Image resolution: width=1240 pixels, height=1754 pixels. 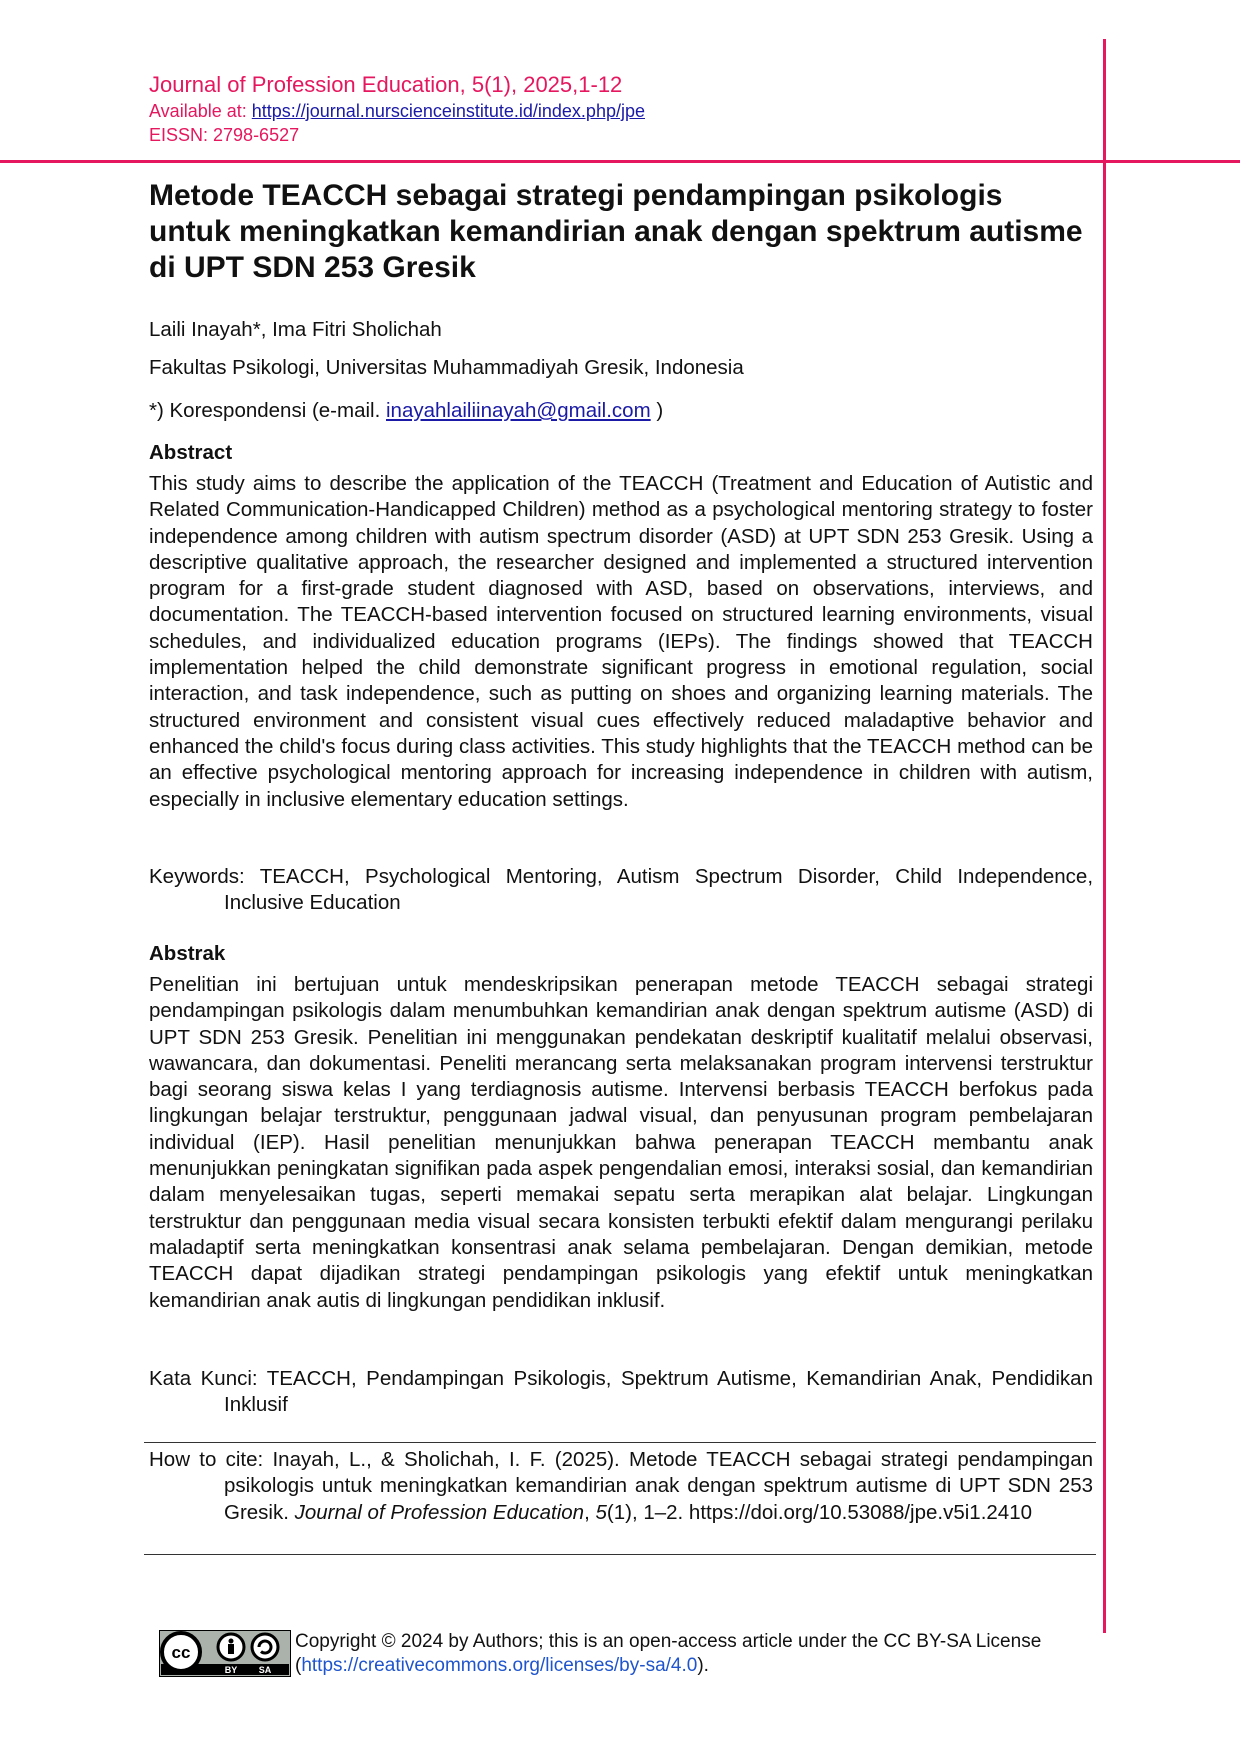 I want to click on keywords-label: Keywords:, so click(x=204, y=876).